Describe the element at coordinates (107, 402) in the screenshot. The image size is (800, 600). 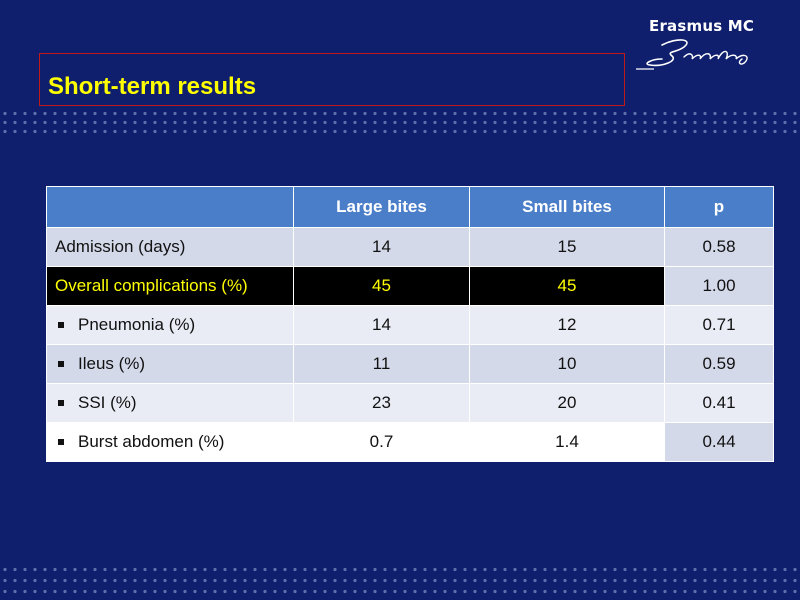
I see `row-label: SSI (%)` at that location.